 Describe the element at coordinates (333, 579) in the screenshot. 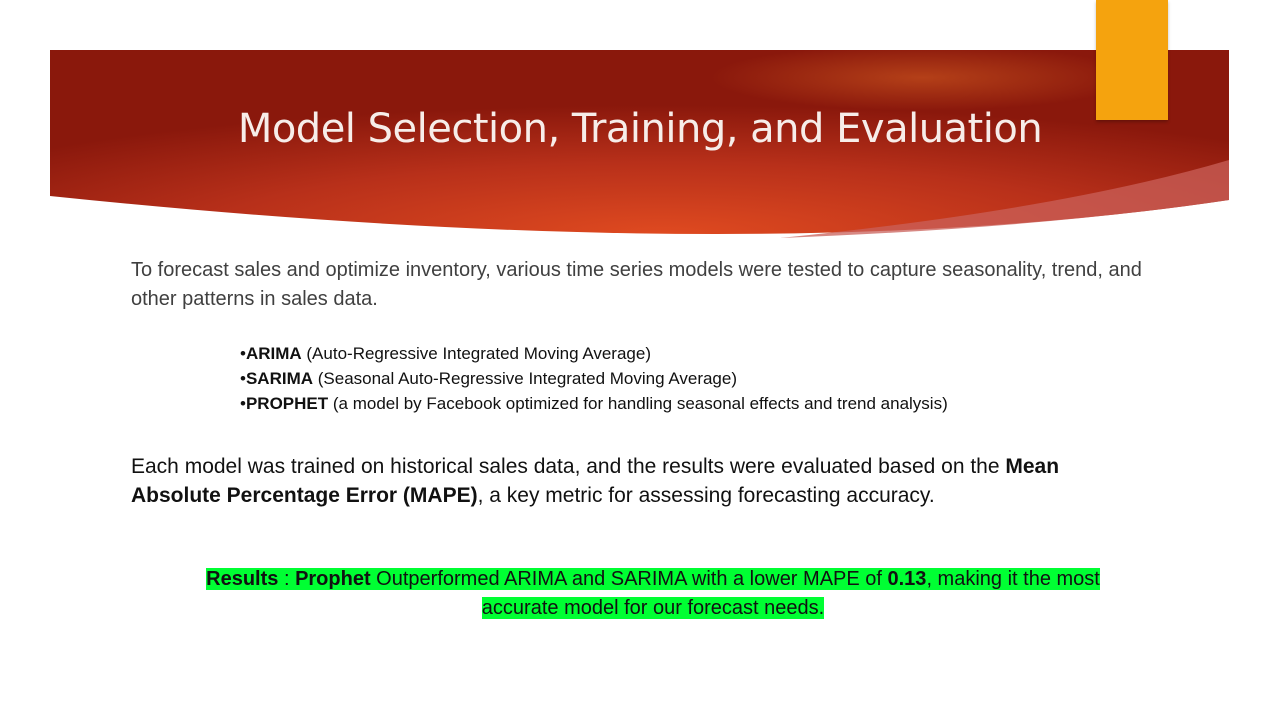

I see `winner-model: Prophet` at that location.